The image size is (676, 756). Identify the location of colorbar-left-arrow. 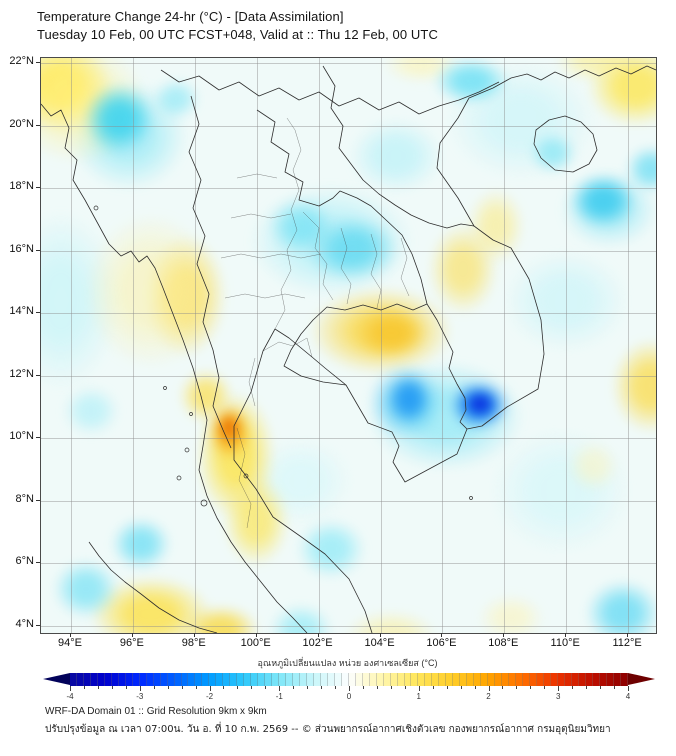
(56, 679).